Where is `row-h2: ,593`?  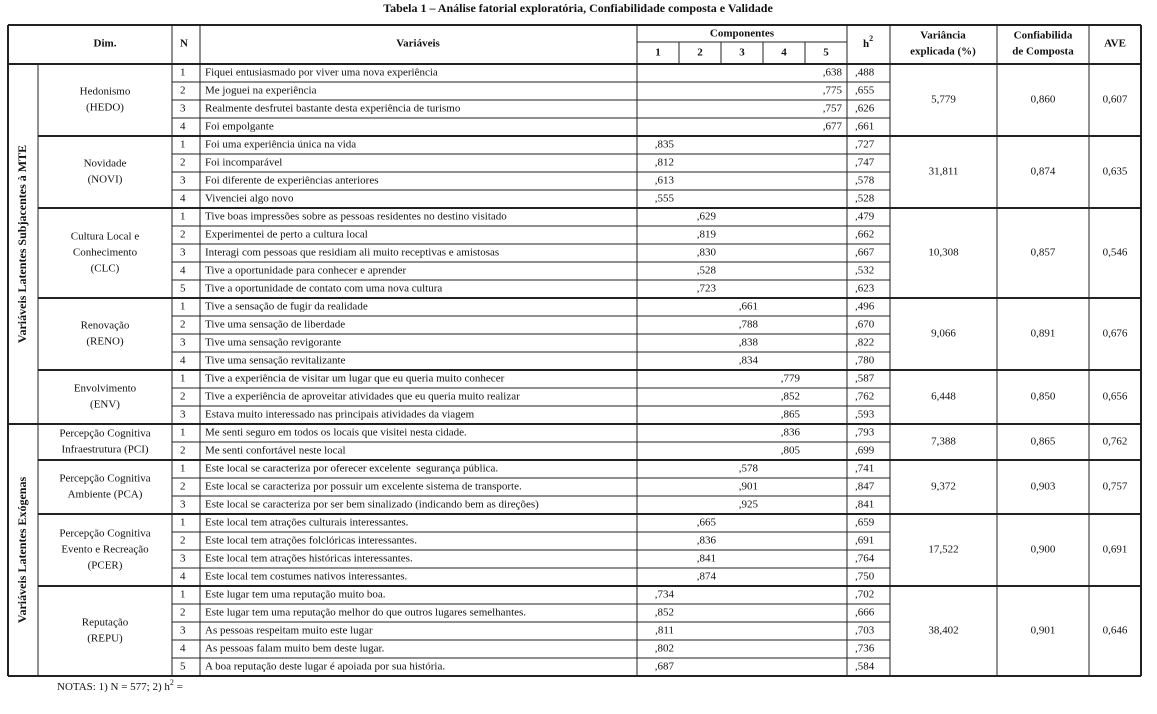
row-h2: ,593 is located at coordinates (865, 415).